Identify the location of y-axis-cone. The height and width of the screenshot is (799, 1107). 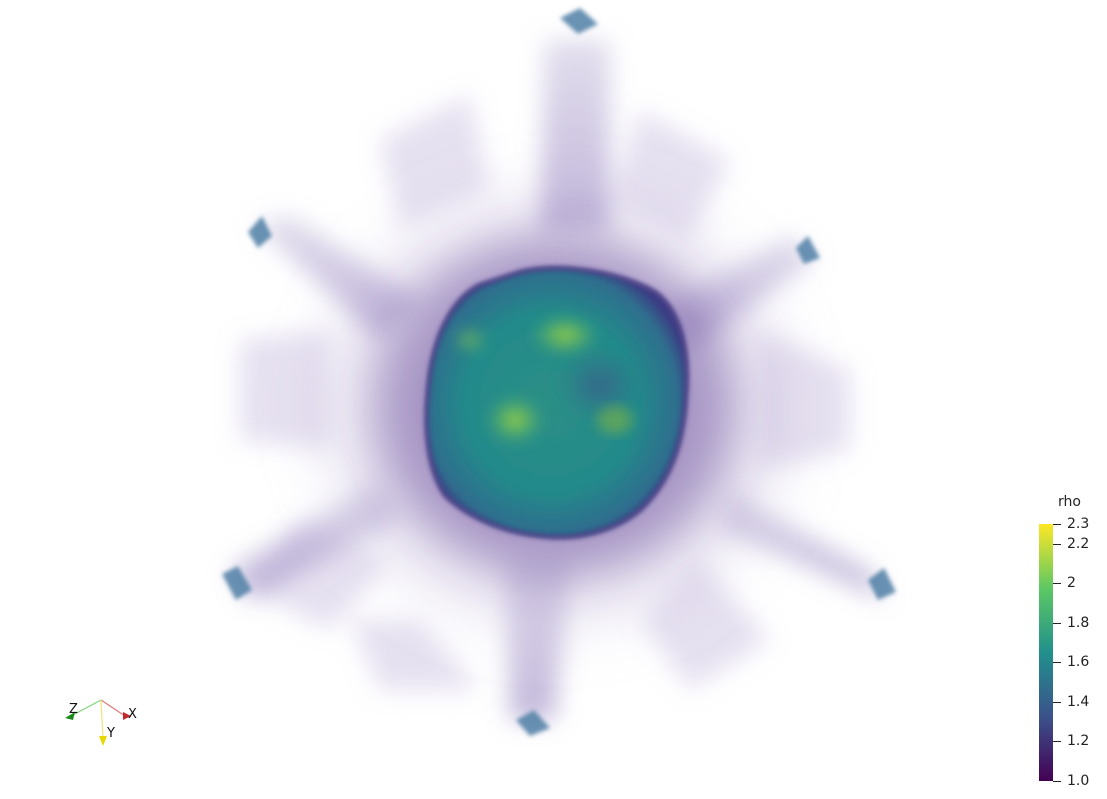
(103, 741).